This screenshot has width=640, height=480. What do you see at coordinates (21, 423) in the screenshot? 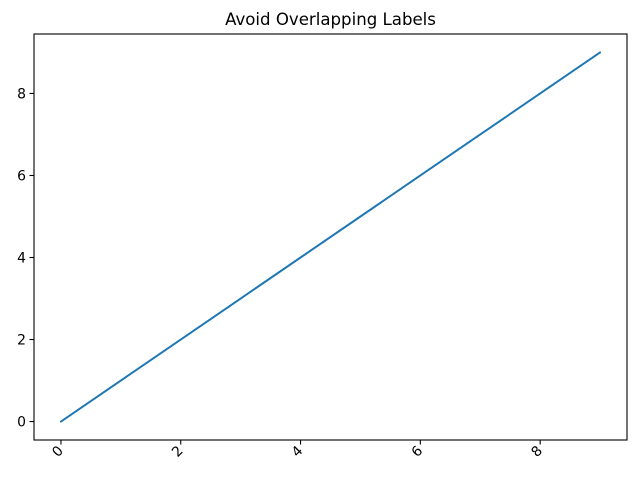
I see `y-tick-label: 0` at bounding box center [21, 423].